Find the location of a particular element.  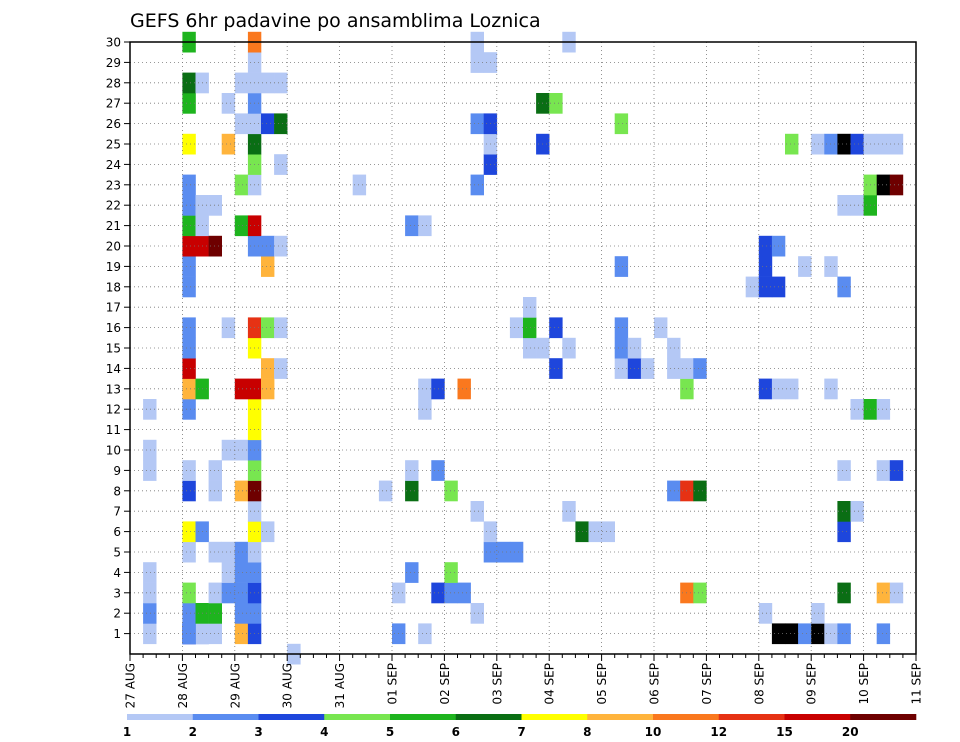

x-tick-label: 08 SEP is located at coordinates (759, 684).